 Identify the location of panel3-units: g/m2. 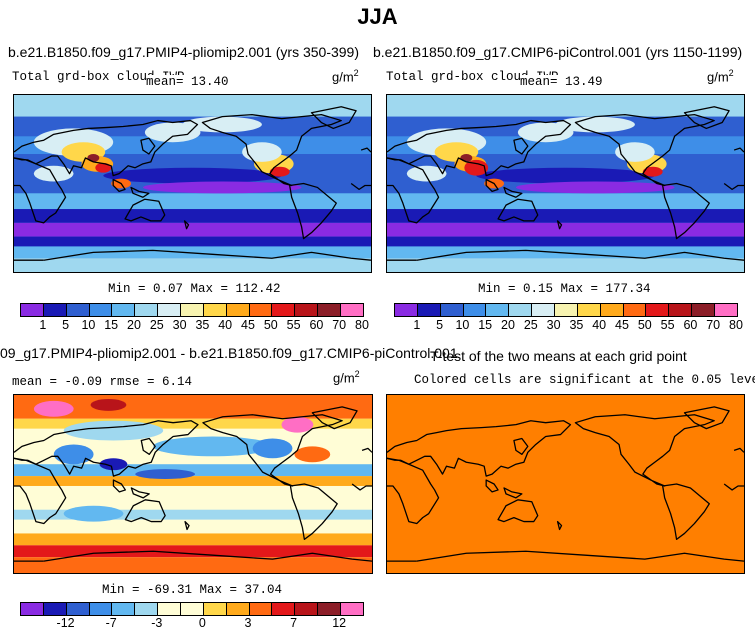
(346, 377).